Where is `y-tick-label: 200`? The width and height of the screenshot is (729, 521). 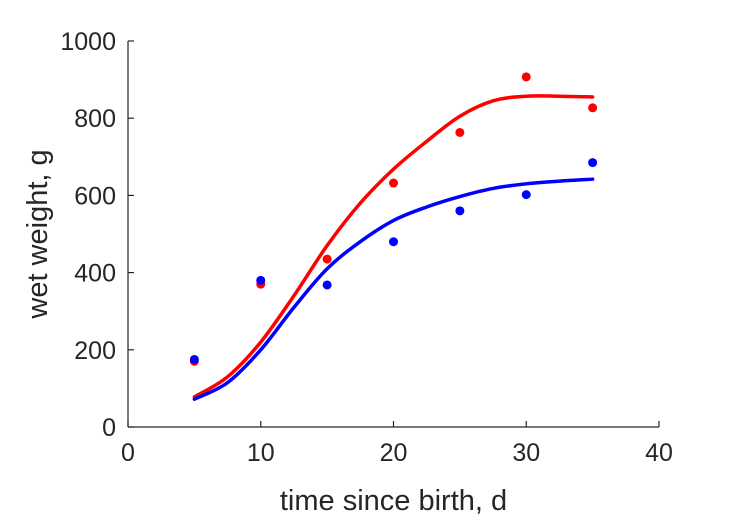
y-tick-label: 200 is located at coordinates (95, 351).